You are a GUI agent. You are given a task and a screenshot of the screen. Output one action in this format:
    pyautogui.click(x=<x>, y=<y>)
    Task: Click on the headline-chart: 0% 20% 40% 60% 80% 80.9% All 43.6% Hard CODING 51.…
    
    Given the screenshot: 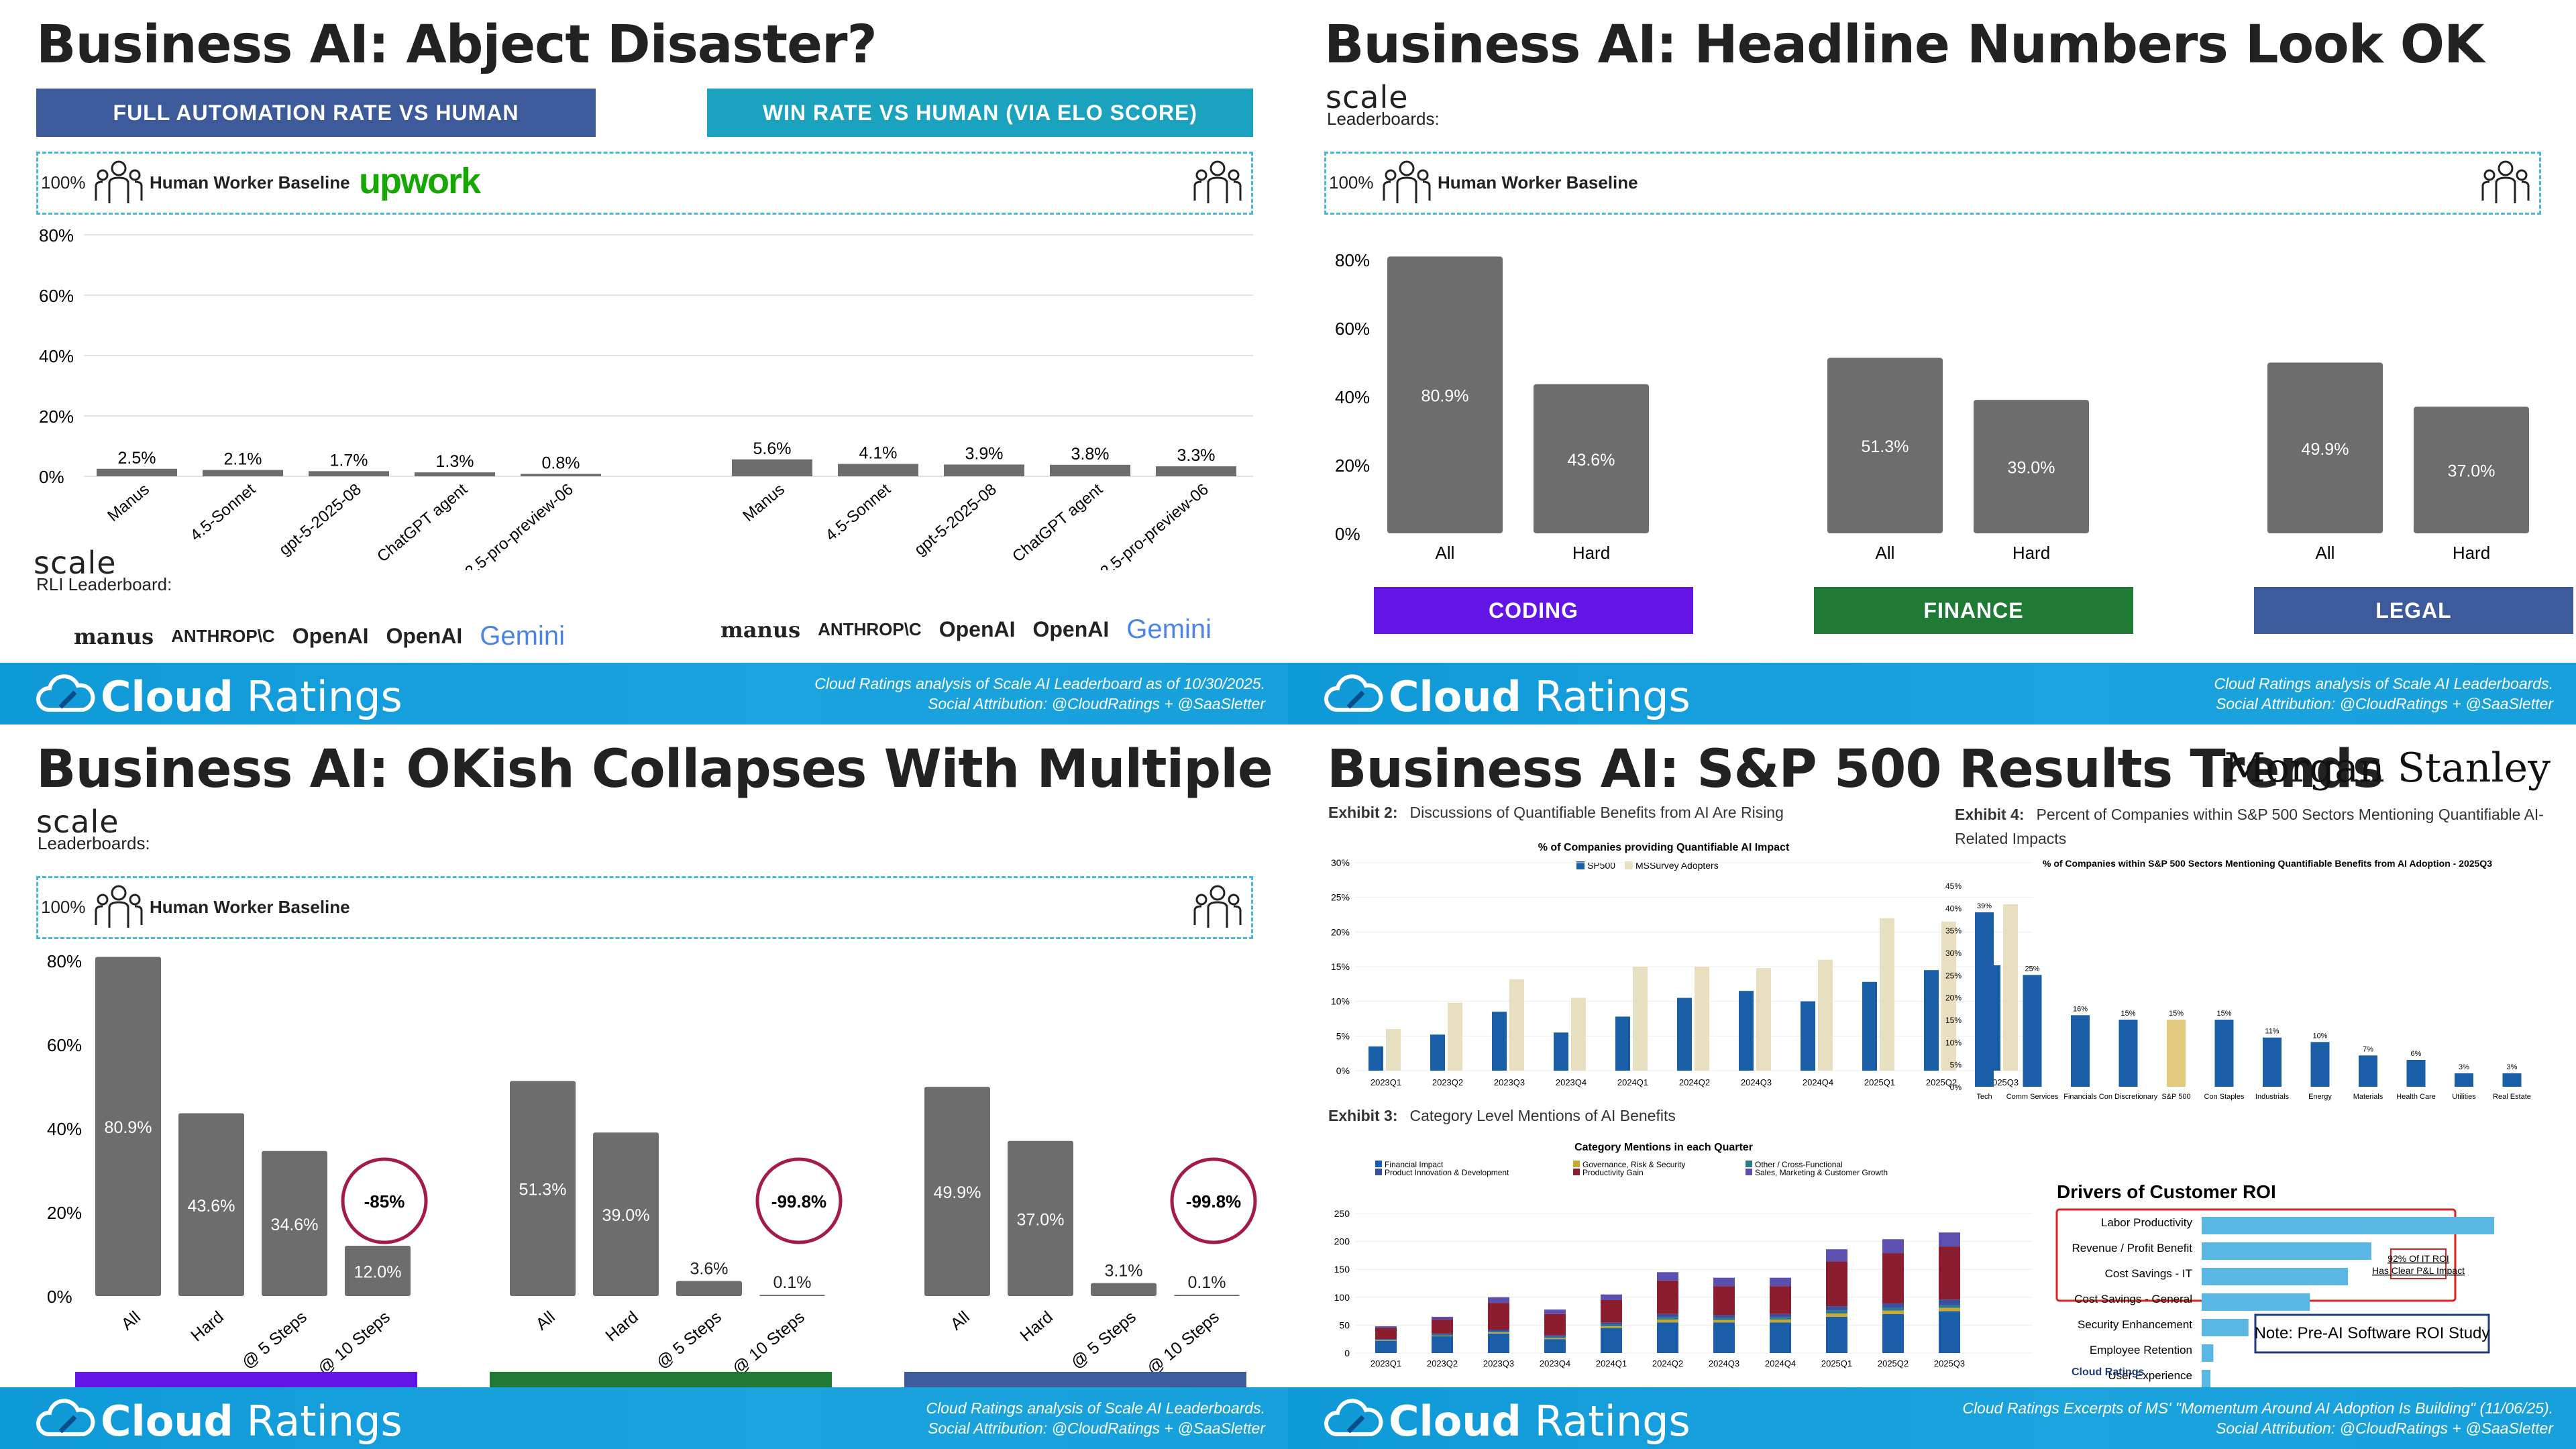 What is the action you would take?
    pyautogui.click(x=1954, y=442)
    